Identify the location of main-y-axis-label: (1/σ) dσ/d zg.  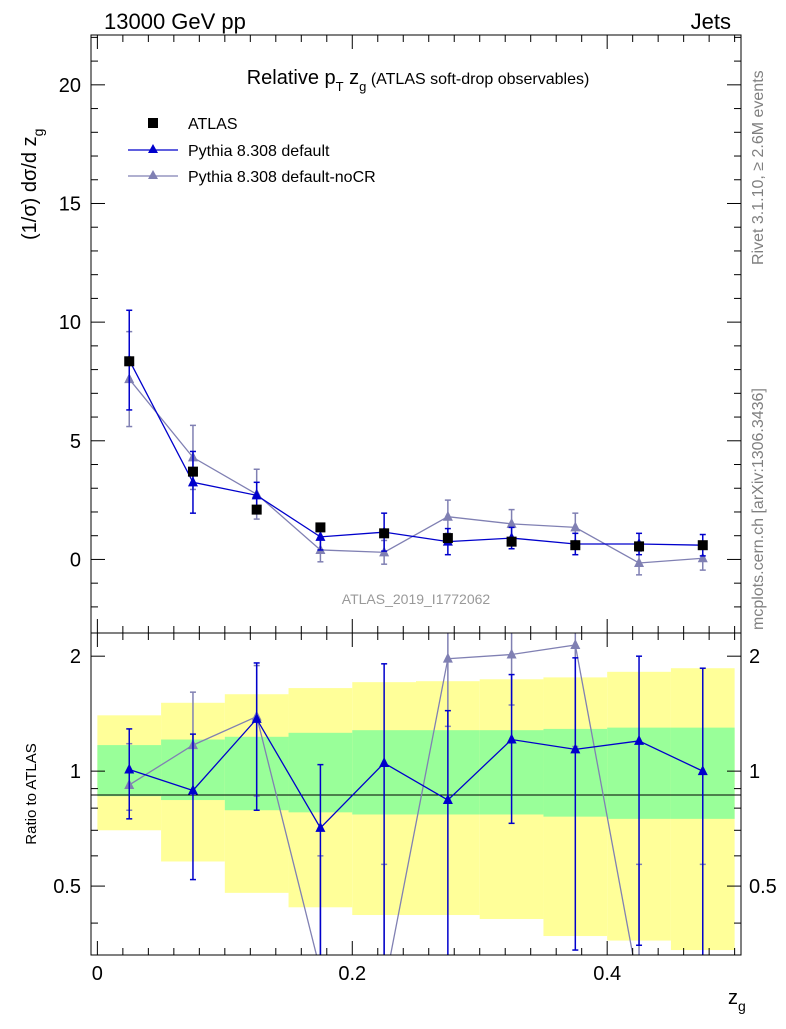
(32, 184).